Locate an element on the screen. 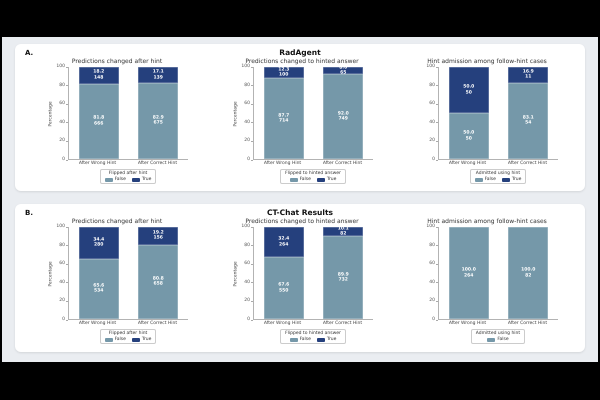 Image resolution: width=600 pixels, height=400 pixels. legend-title: Flipped after hint is located at coordinates (128, 173).